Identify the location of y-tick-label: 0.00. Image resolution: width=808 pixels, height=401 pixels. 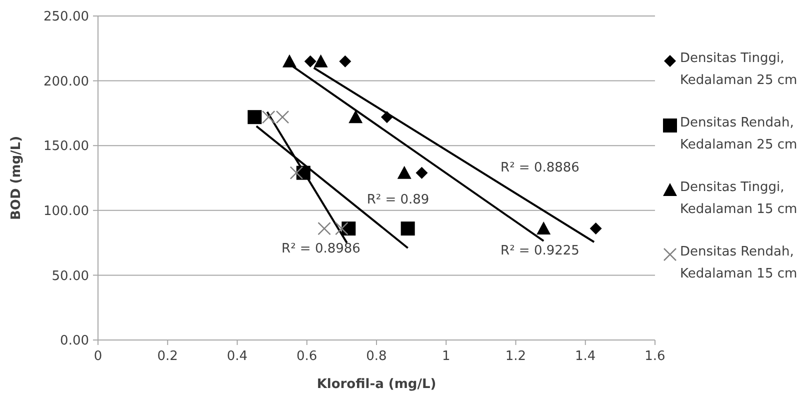
(74, 341).